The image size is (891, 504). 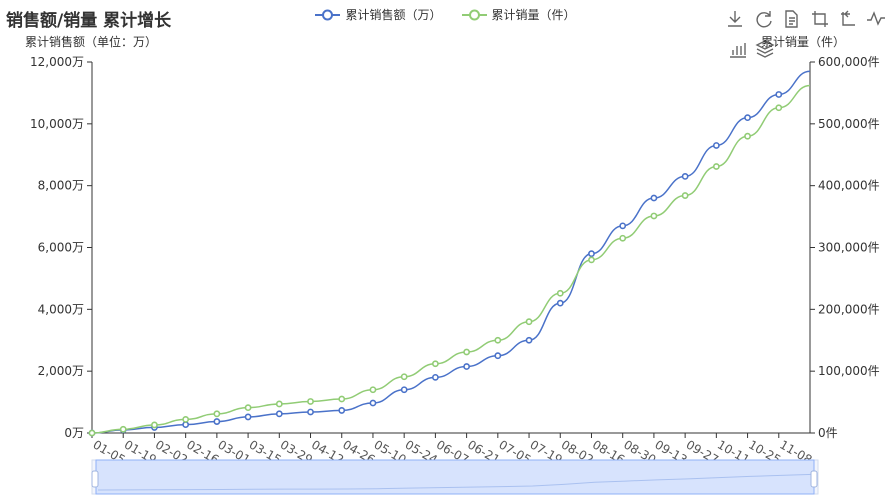 I want to click on legend-item-volume: 累计销量（件）, so click(x=518, y=14).